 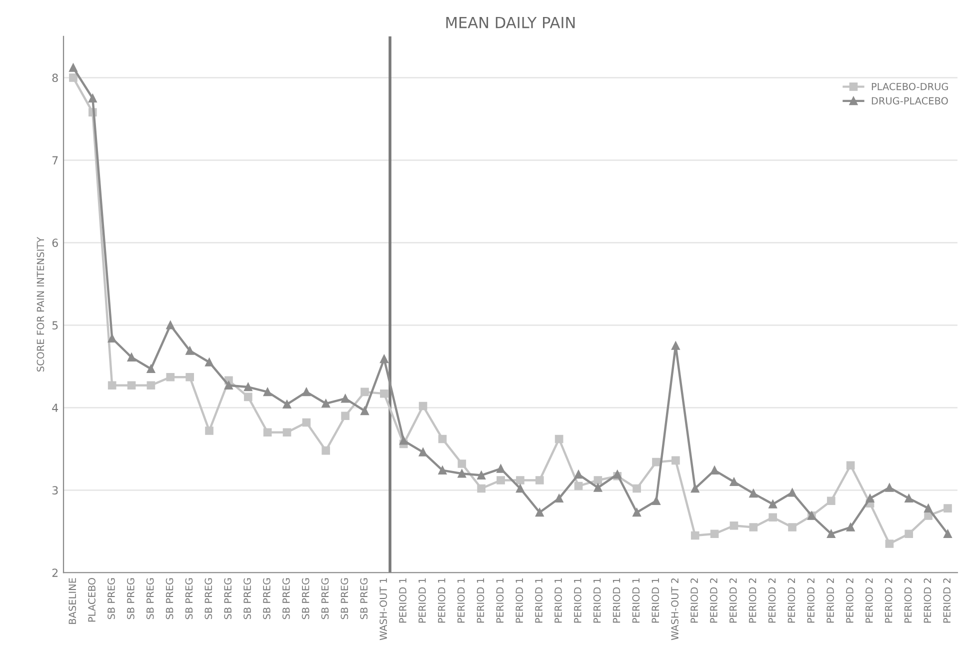 What do you see at coordinates (55, 78) in the screenshot?
I see `y-tick-label: 8` at bounding box center [55, 78].